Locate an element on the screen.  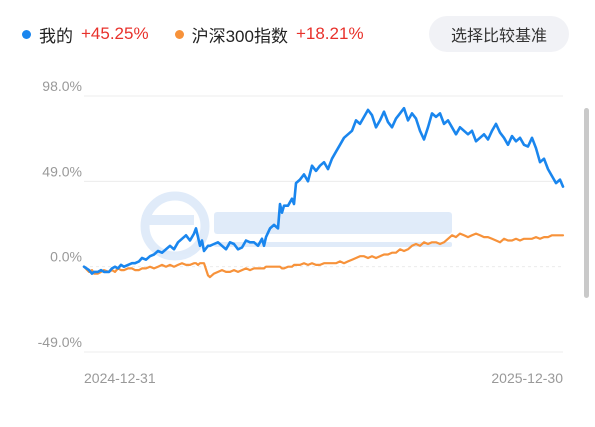
series-line-csi300 is located at coordinates (323, 255).